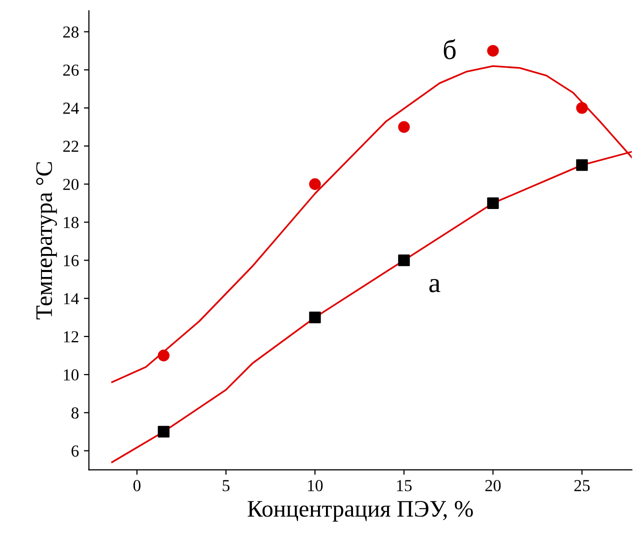 The width and height of the screenshot is (635, 540). Describe the element at coordinates (434, 285) in the screenshot. I see `annotation: а` at that location.